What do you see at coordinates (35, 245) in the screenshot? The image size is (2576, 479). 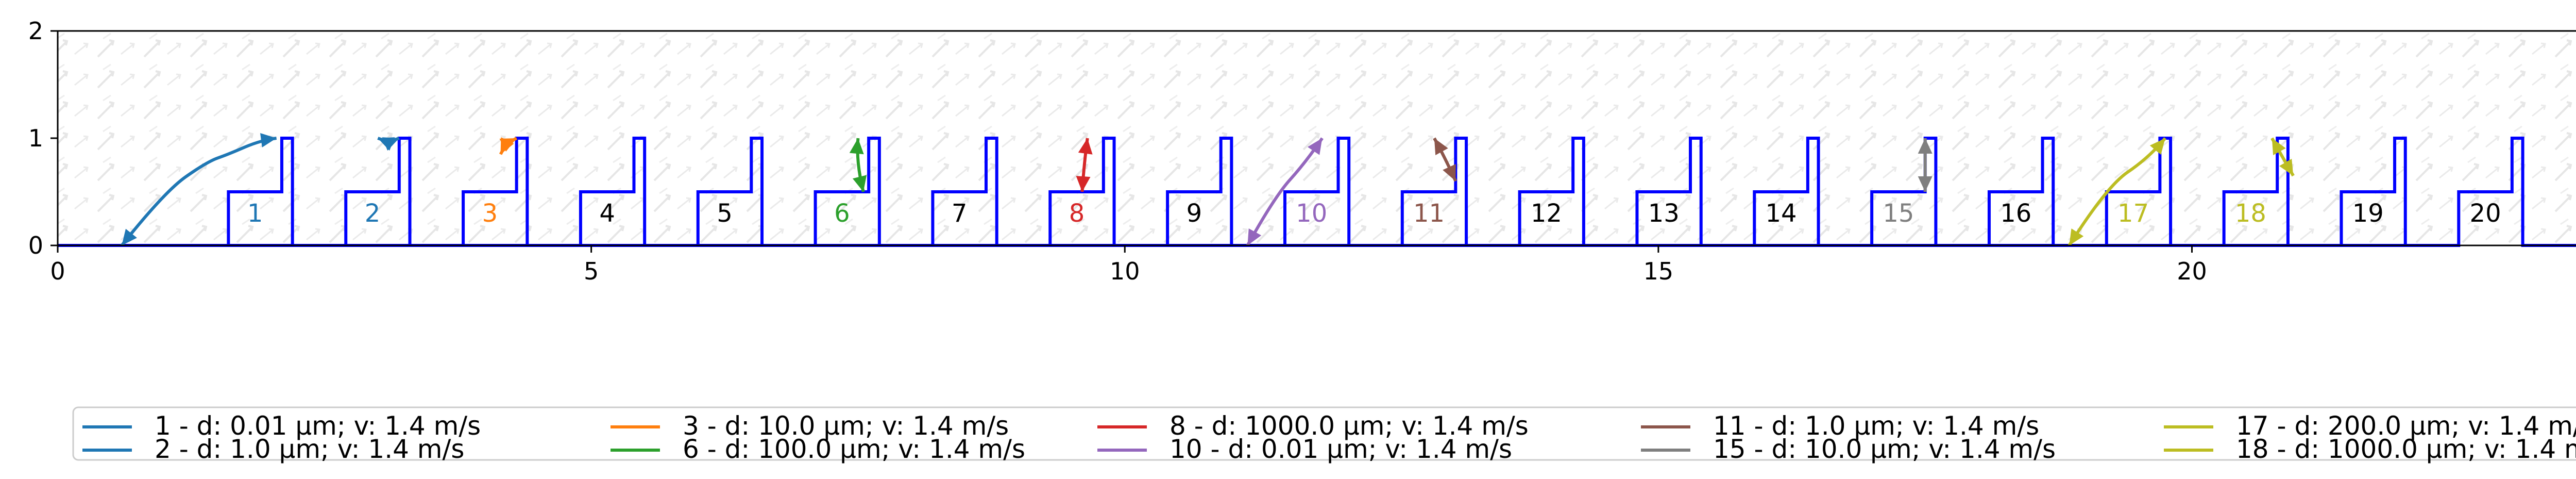 I see `y-tick-label: 0` at bounding box center [35, 245].